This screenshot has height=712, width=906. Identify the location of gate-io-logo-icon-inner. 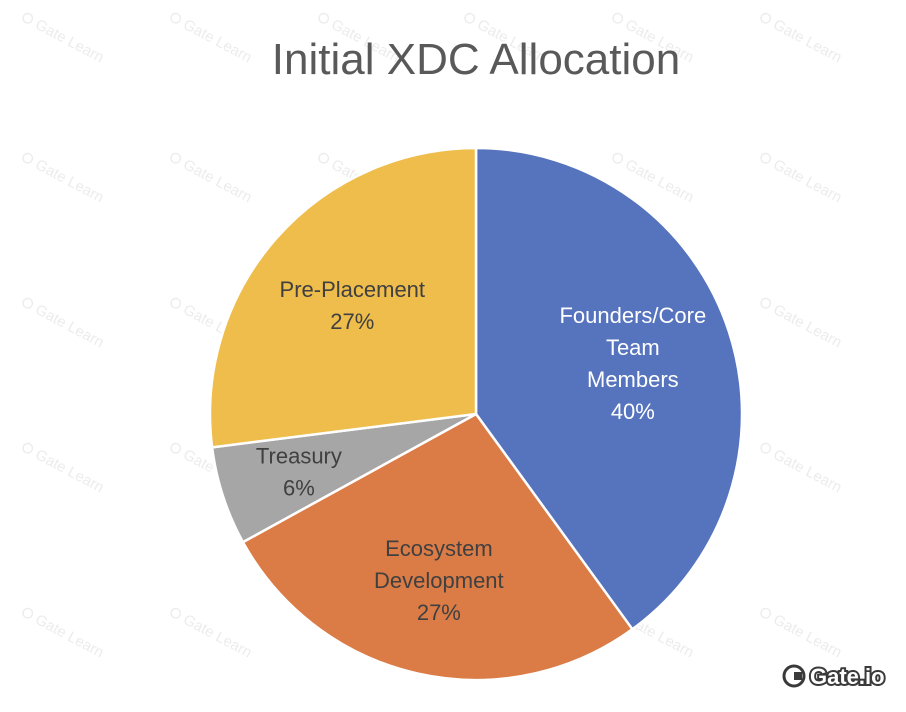
(798, 676).